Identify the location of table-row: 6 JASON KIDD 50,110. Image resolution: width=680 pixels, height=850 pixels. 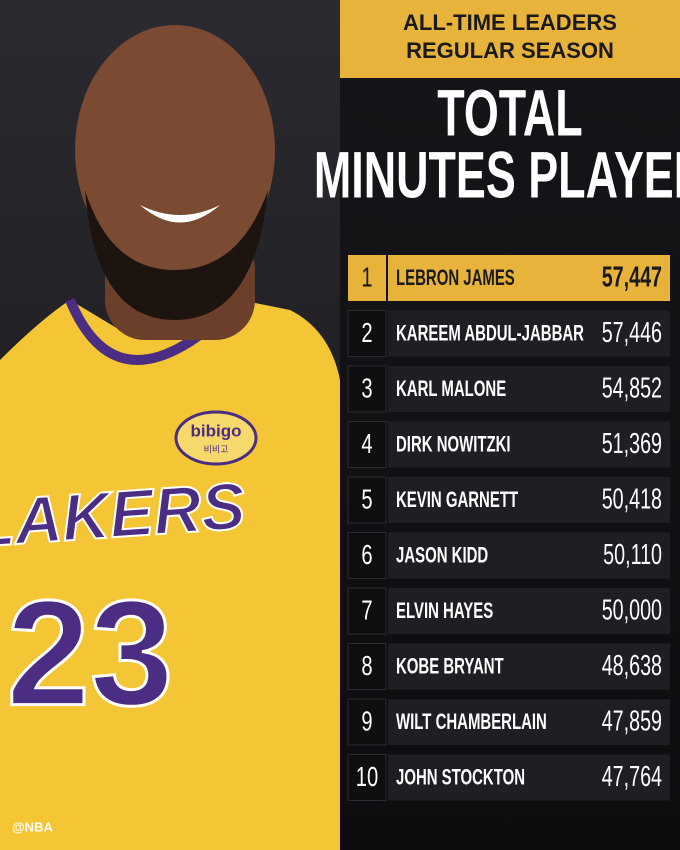
(508, 555).